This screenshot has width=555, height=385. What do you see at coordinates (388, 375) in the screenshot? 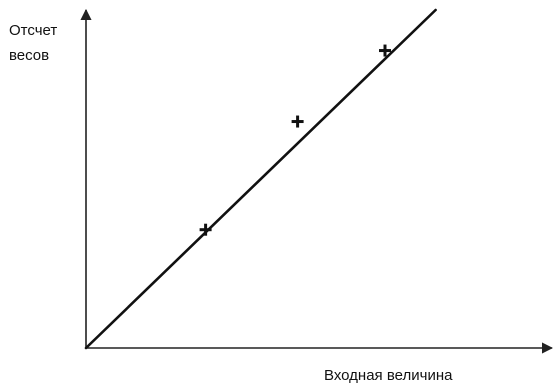
I see `x-axis-label: Входная величина` at bounding box center [388, 375].